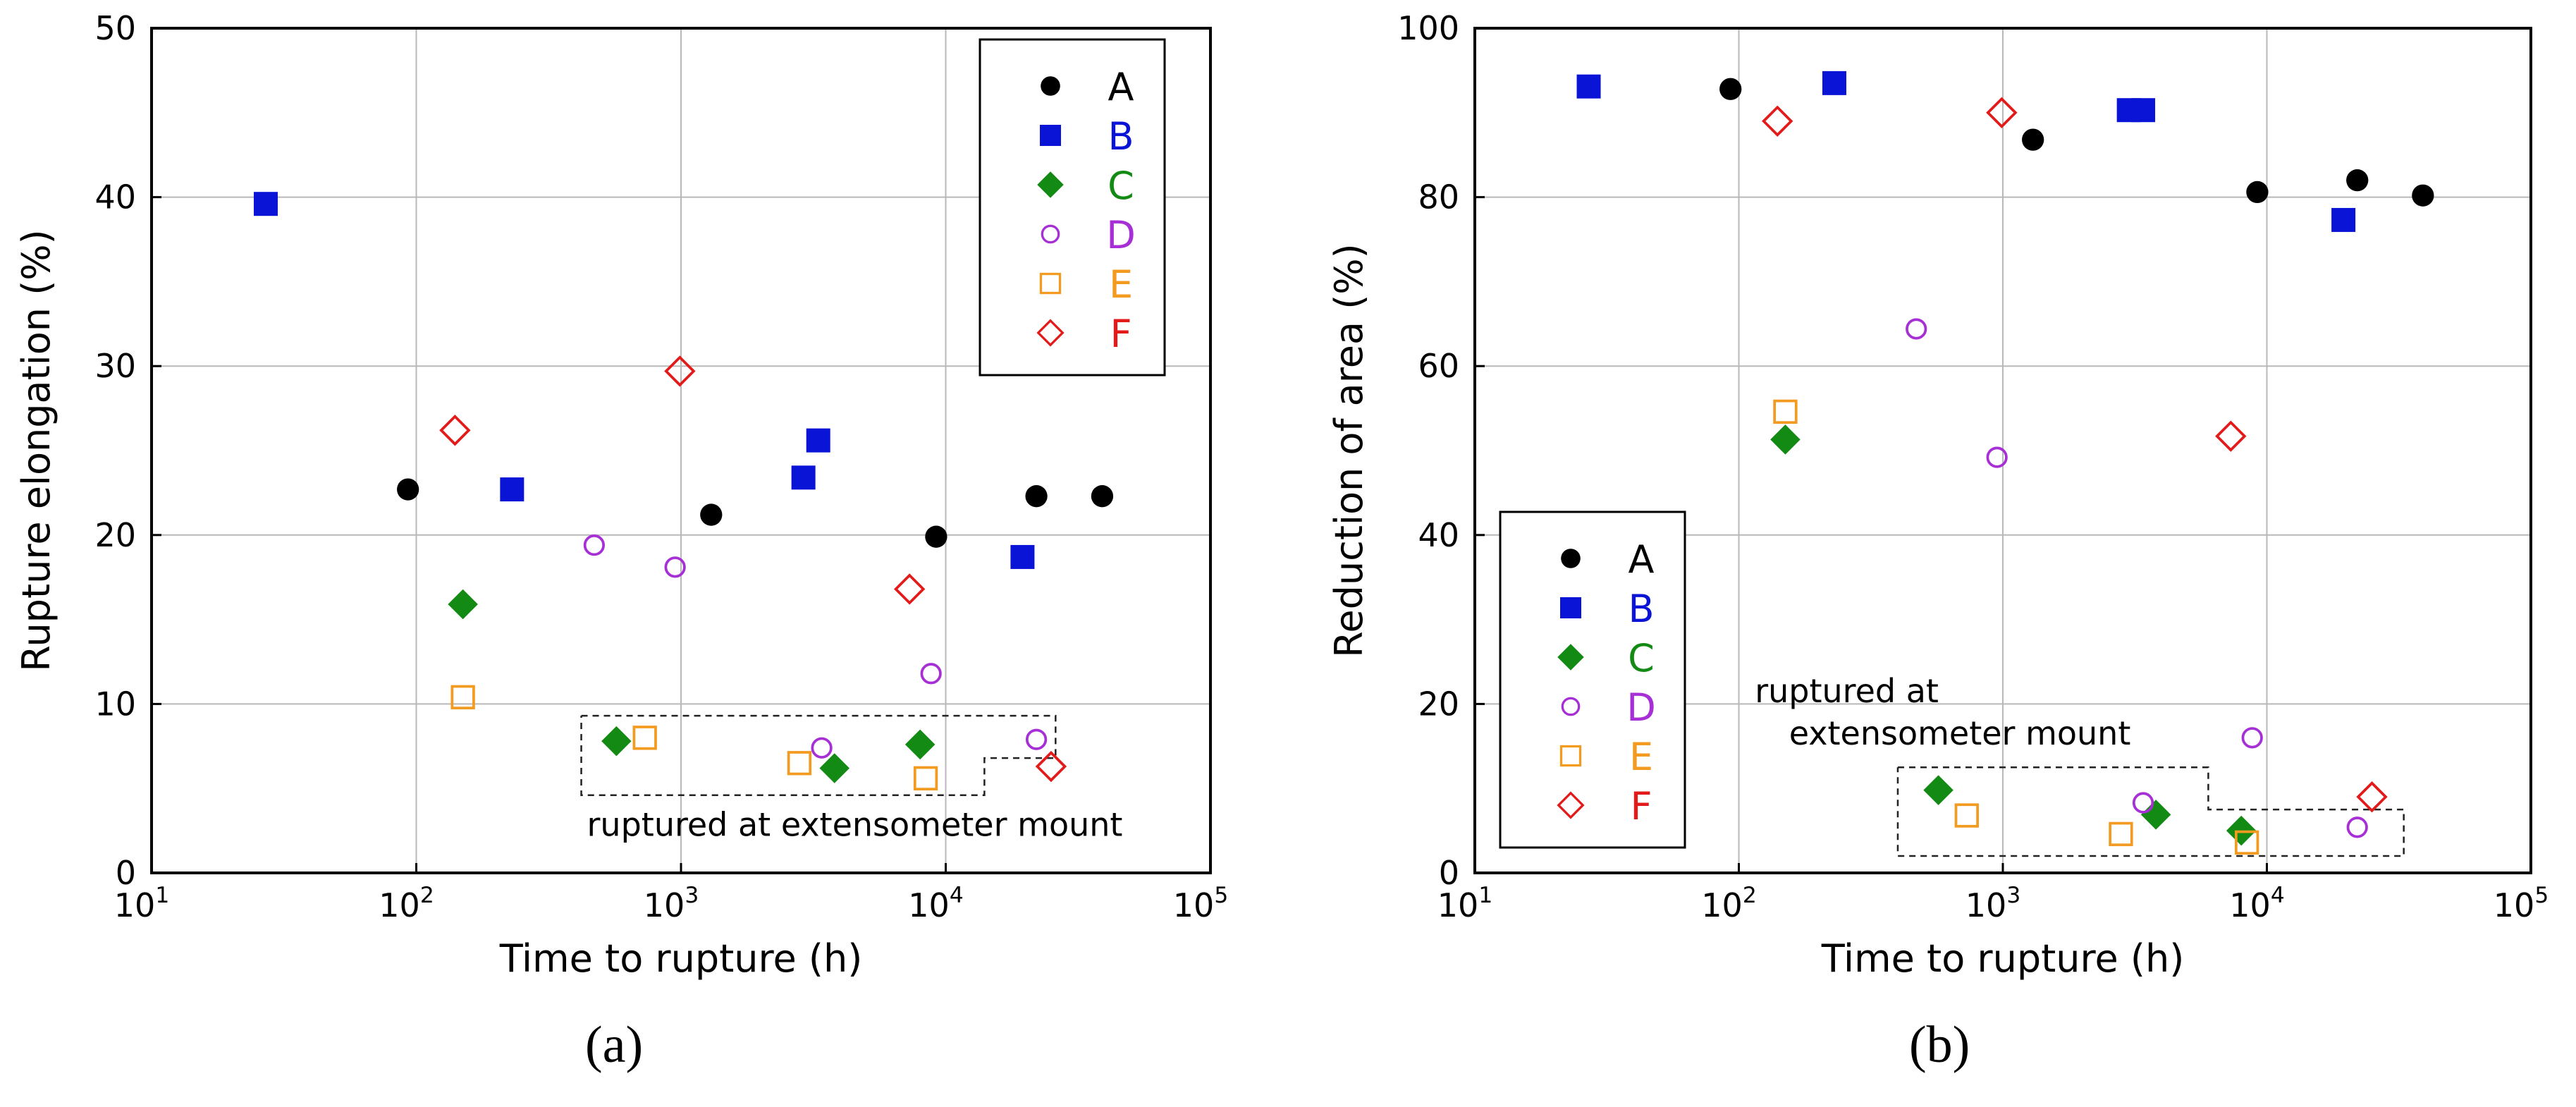 The width and height of the screenshot is (2576, 1107). Describe the element at coordinates (2521, 903) in the screenshot. I see `x-tick-label: 10⁵` at that location.